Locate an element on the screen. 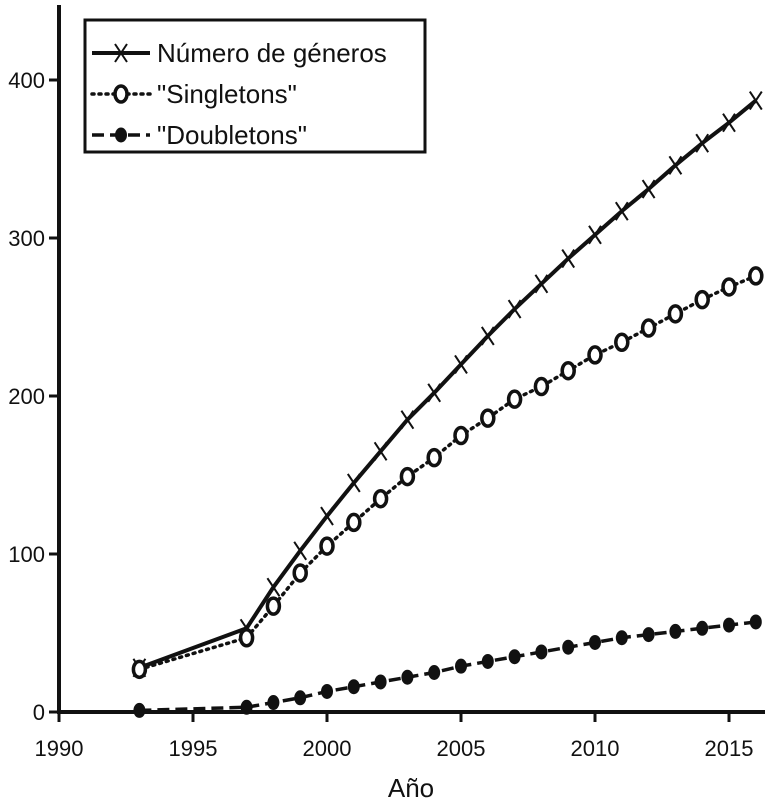 This screenshot has width=765, height=803. legend-entry: "Singletons" is located at coordinates (193, 94).